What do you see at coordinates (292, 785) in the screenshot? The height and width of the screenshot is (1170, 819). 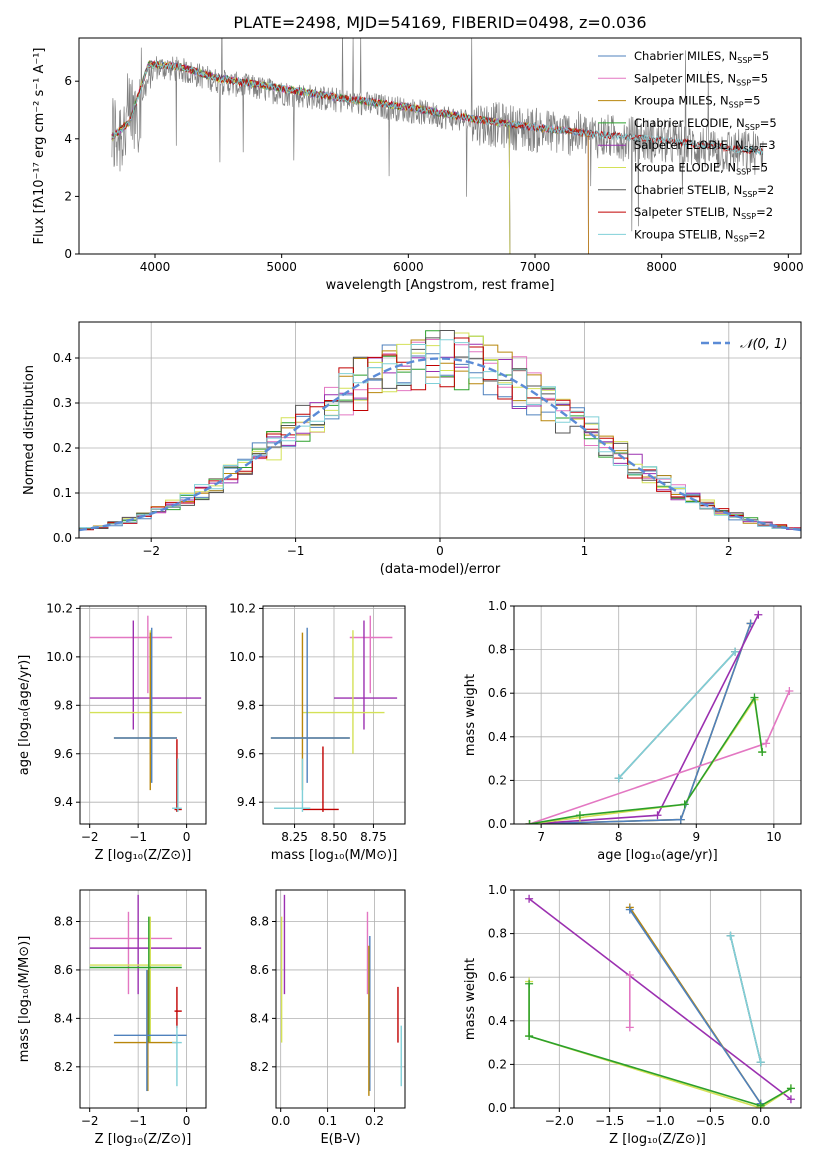 I see `error-bar-kroupa-stelib` at bounding box center [292, 785].